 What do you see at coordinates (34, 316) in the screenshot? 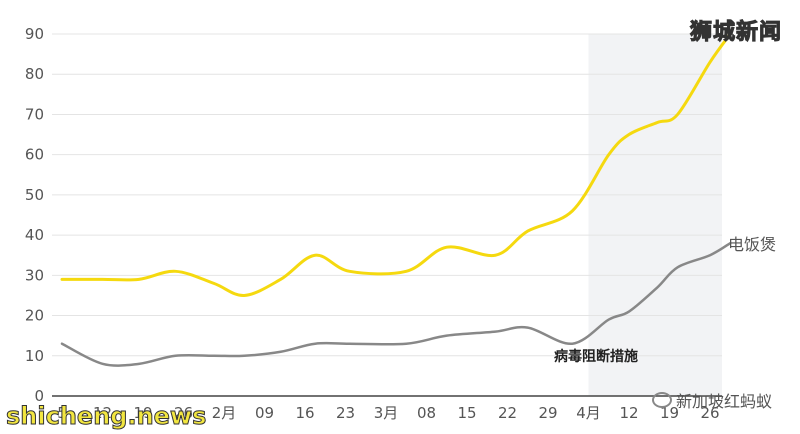
I see `y-tick-20: 20` at bounding box center [34, 316].